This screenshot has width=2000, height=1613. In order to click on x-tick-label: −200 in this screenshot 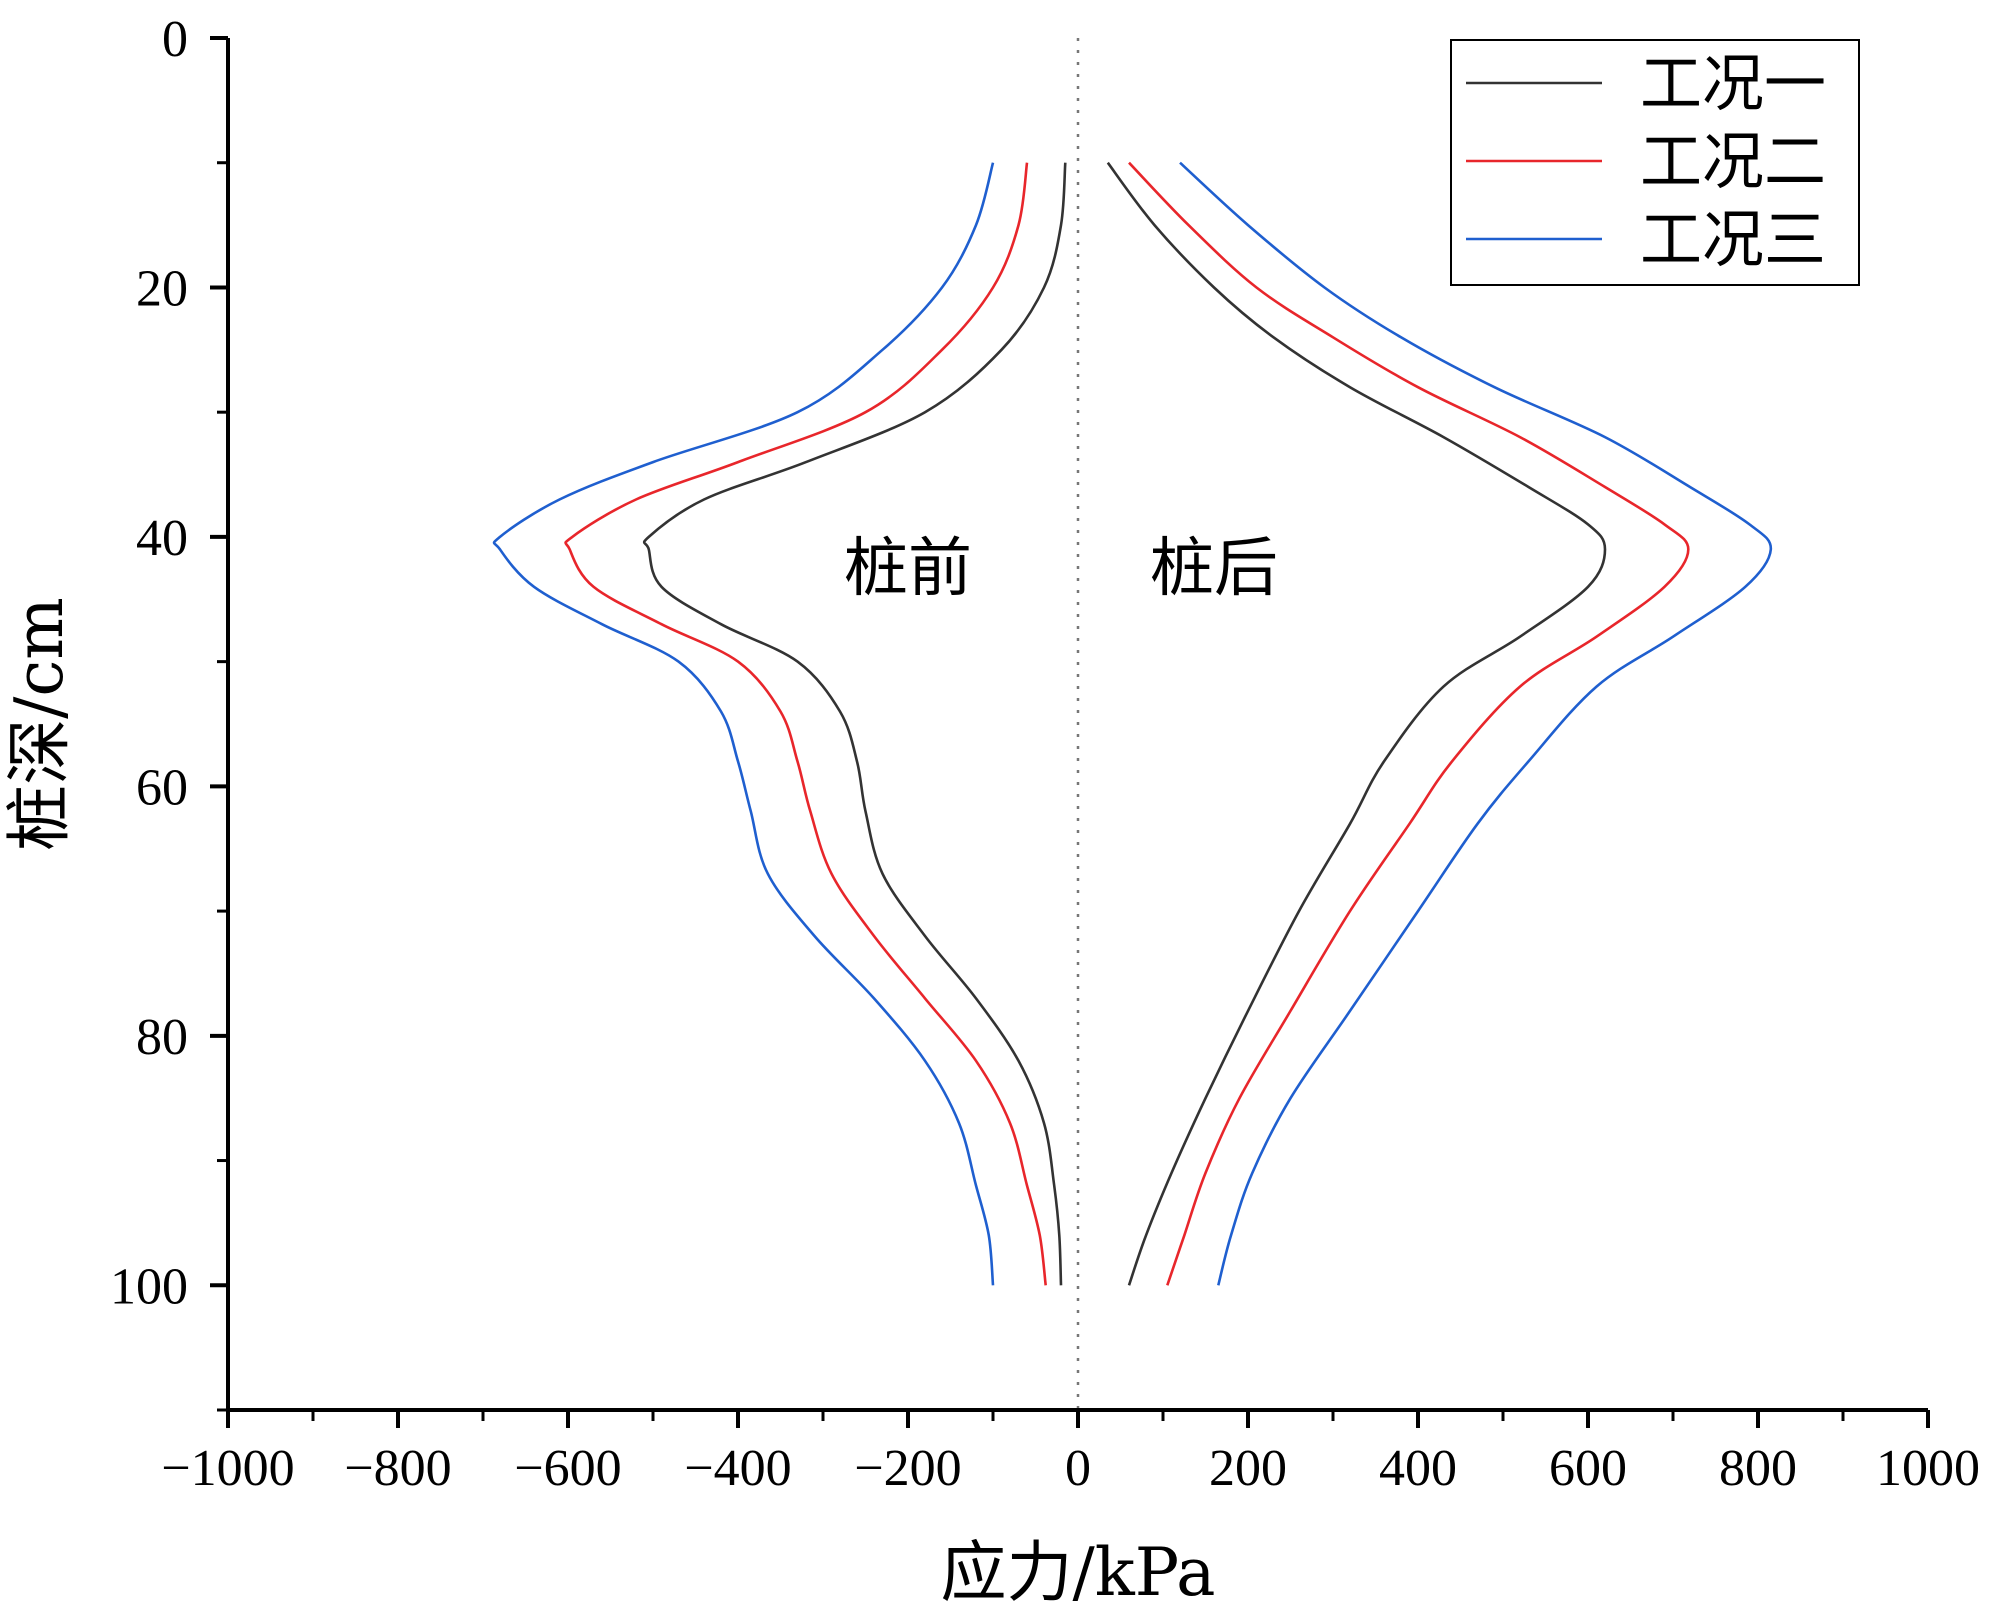, I will do `click(907, 1468)`.